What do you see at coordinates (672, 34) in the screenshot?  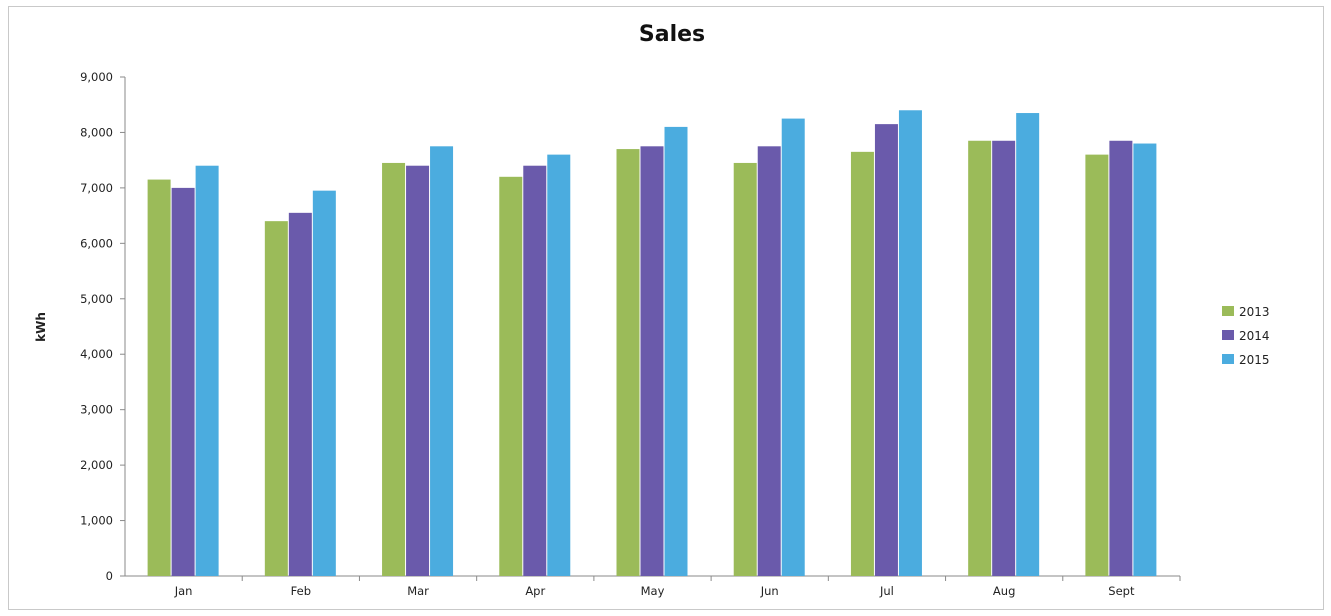 I see `chart-title: Sales` at bounding box center [672, 34].